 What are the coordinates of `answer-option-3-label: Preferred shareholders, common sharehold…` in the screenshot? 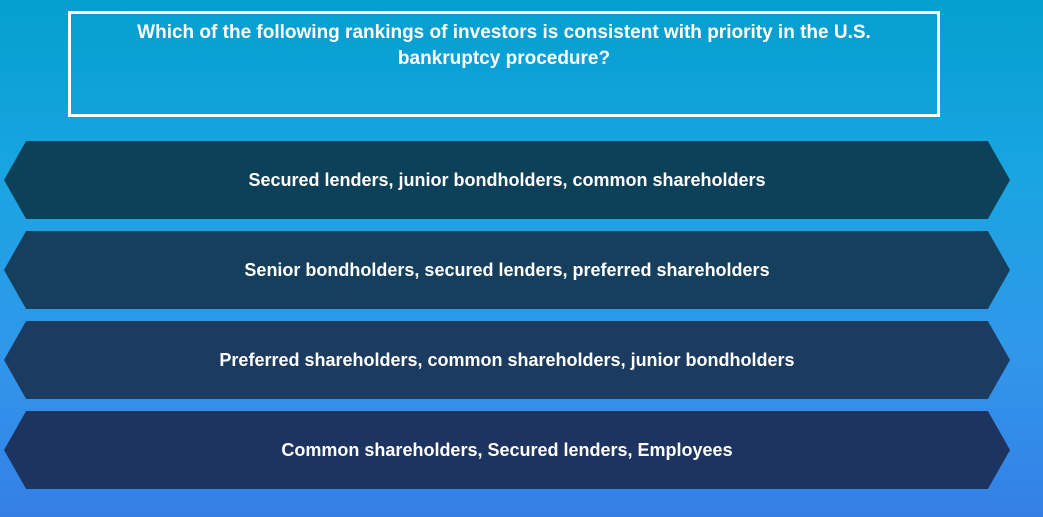 It's located at (507, 359).